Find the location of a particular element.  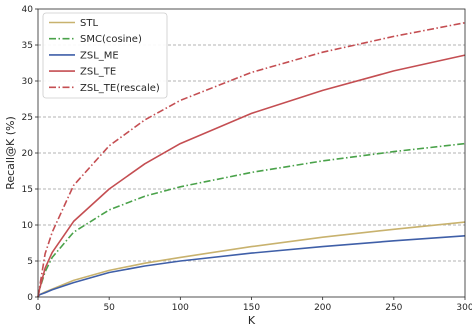

legend-label: ZSL_TE is located at coordinates (98, 72).